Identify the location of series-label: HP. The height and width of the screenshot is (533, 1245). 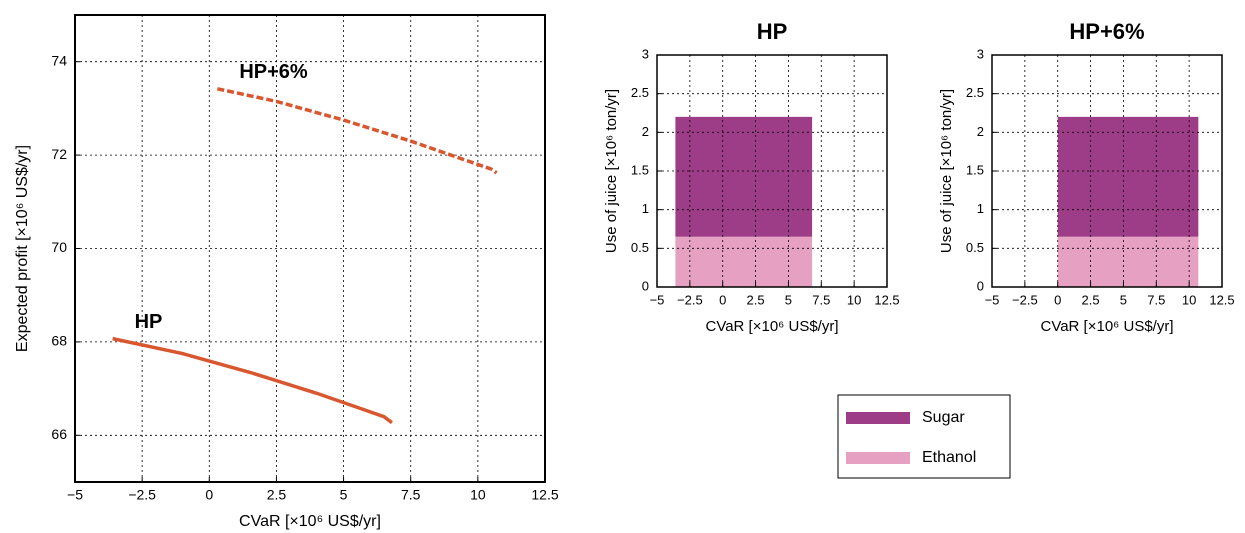
(149, 322).